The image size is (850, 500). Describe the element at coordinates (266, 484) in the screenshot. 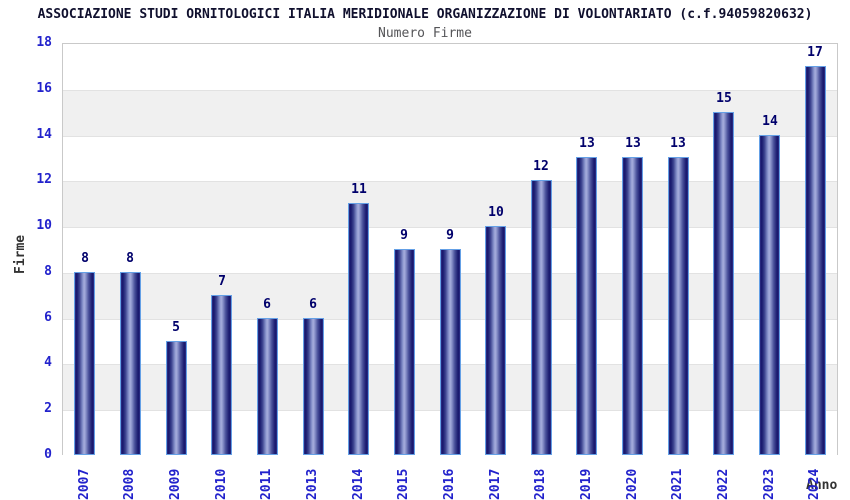

I see `x-tick-label: 2011` at that location.